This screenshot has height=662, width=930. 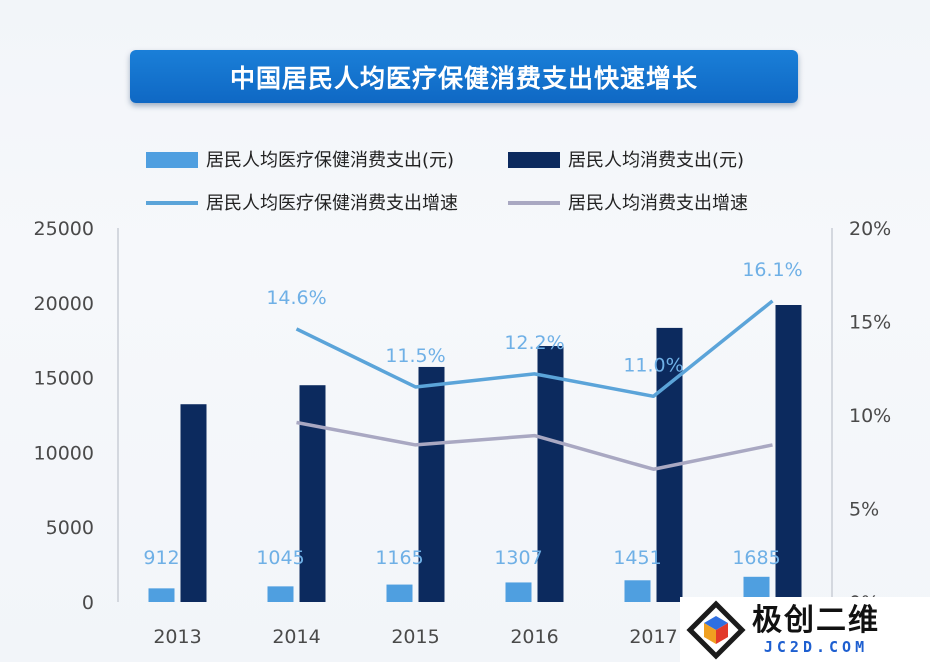 What do you see at coordinates (534, 343) in the screenshot?
I see `growth-rate-label: 12.2%` at bounding box center [534, 343].